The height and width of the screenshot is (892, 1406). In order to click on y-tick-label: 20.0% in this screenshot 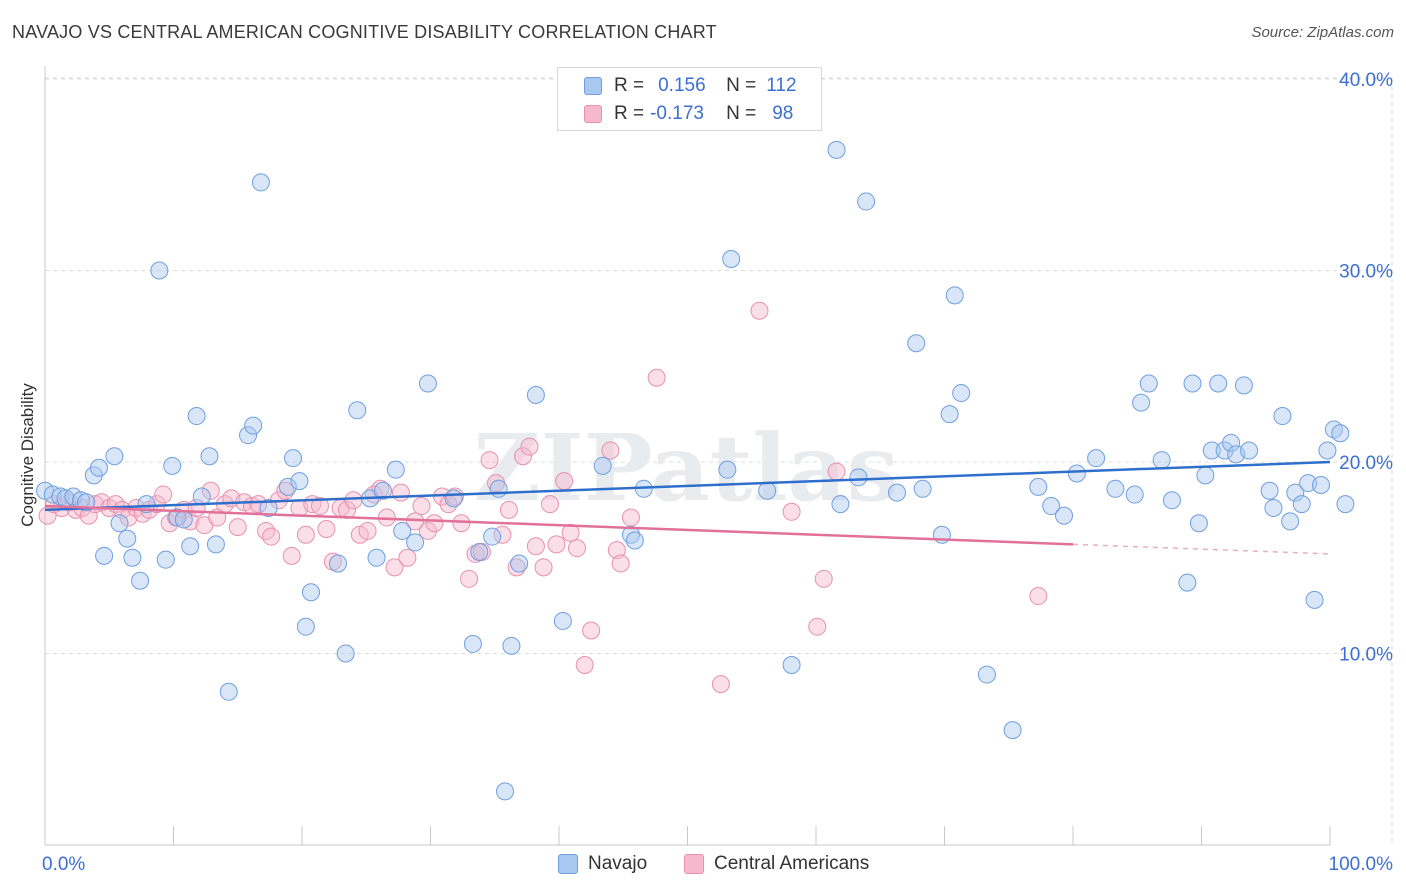, I will do `click(1366, 463)`.